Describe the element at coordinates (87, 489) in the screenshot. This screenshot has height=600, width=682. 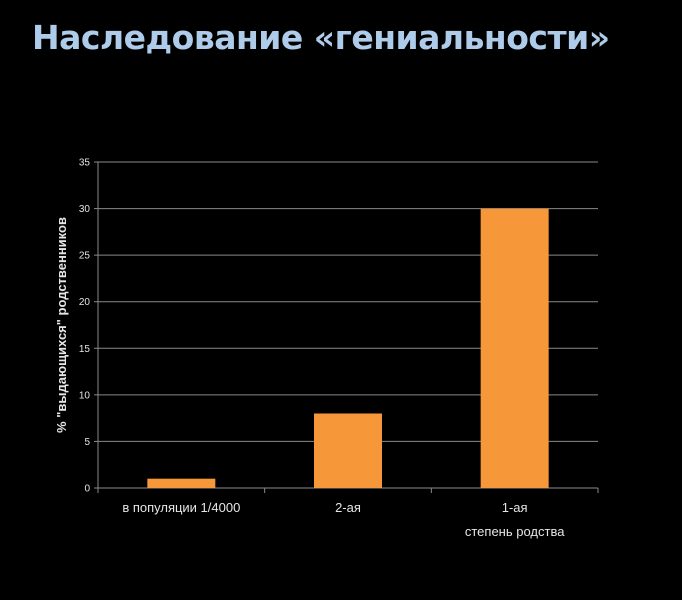
I see `y-tick-label: 0` at that location.